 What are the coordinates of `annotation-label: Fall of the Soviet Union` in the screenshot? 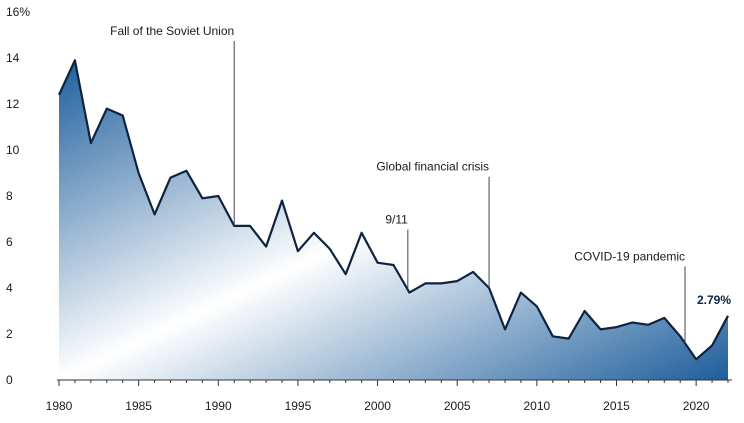 It's located at (172, 31).